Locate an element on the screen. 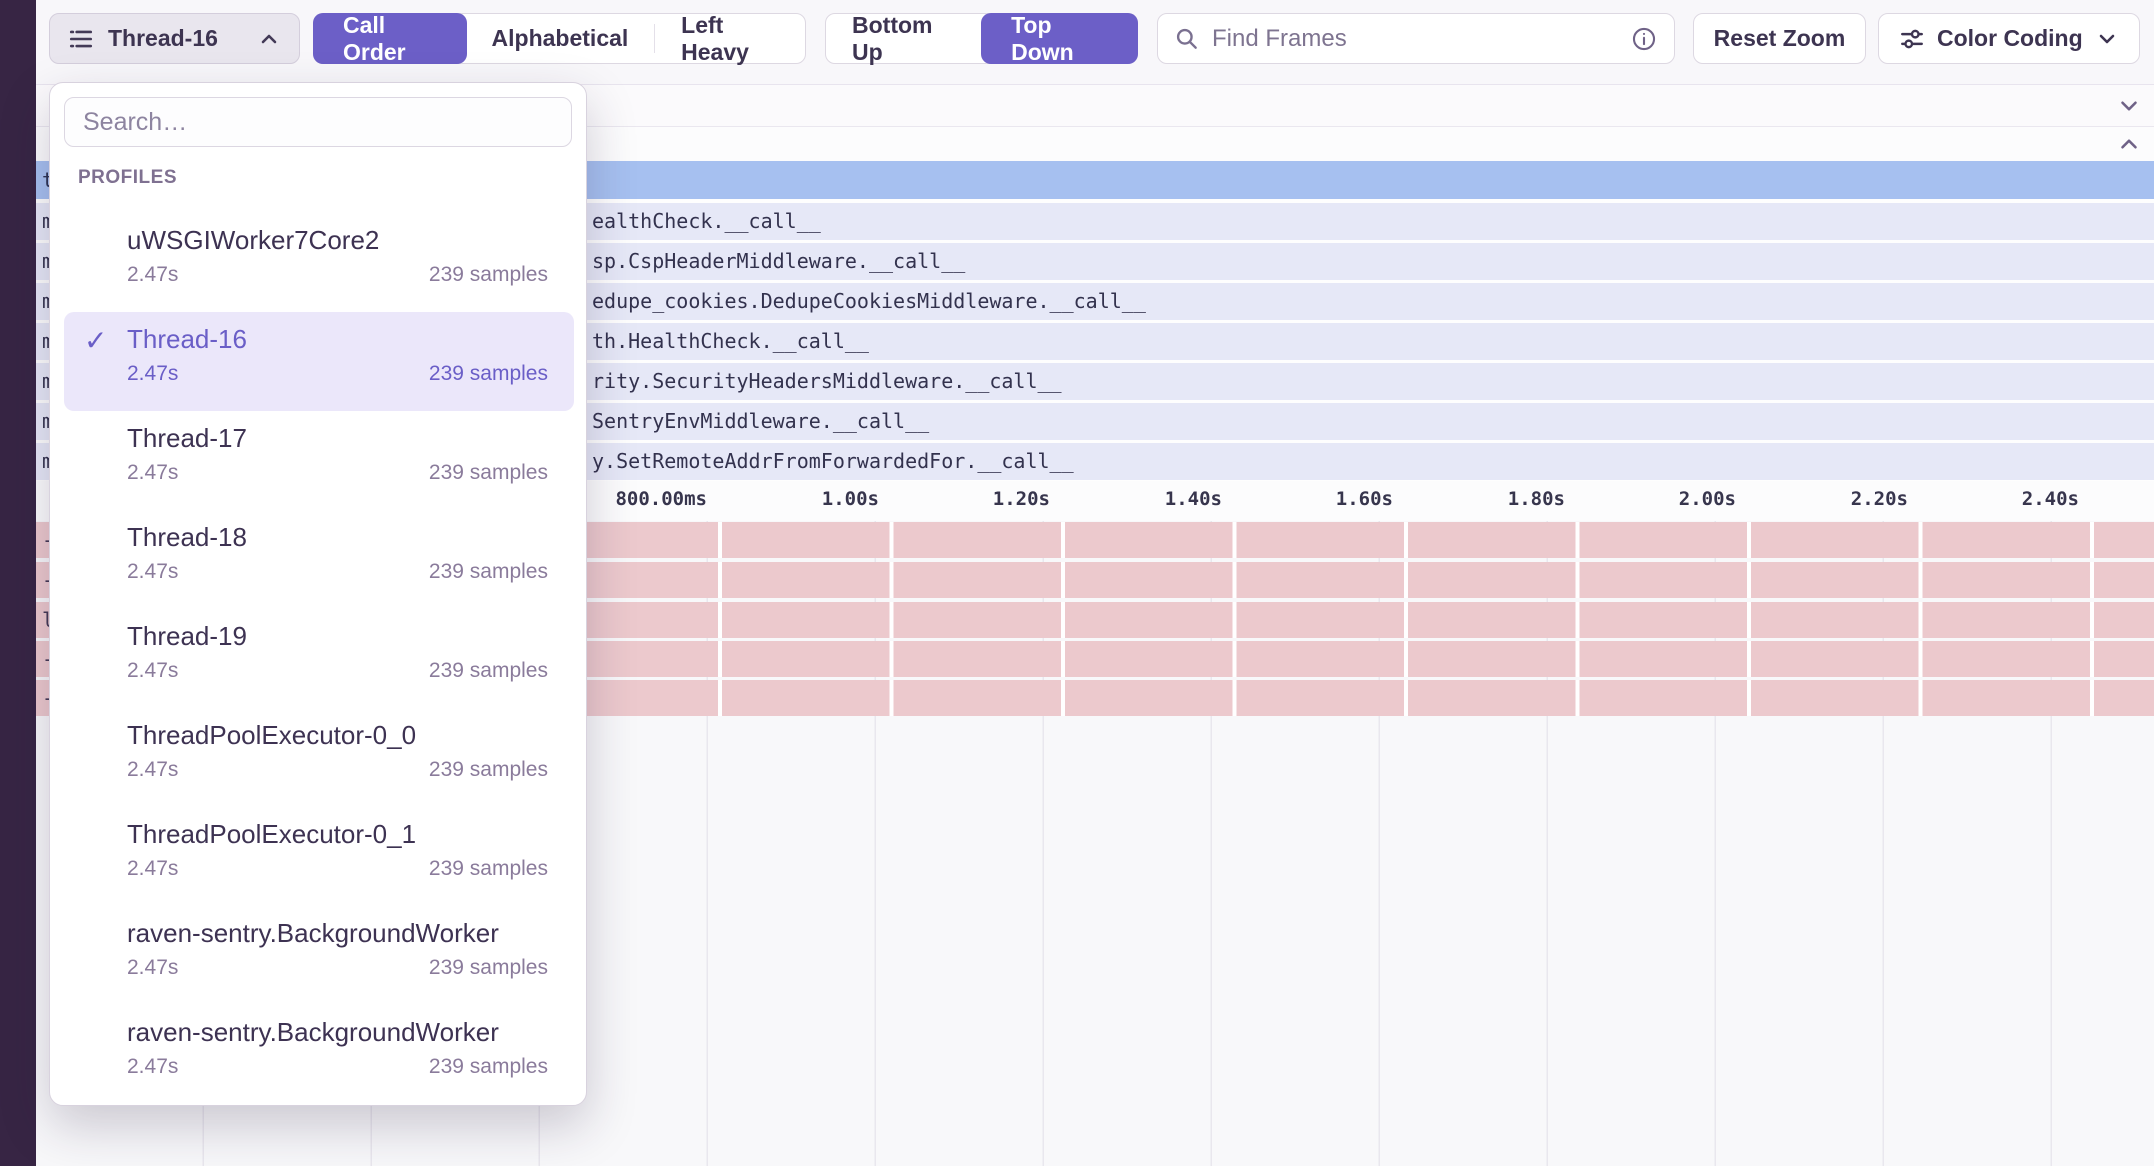  tab-left-heavy: Left Heavy is located at coordinates (715, 38).